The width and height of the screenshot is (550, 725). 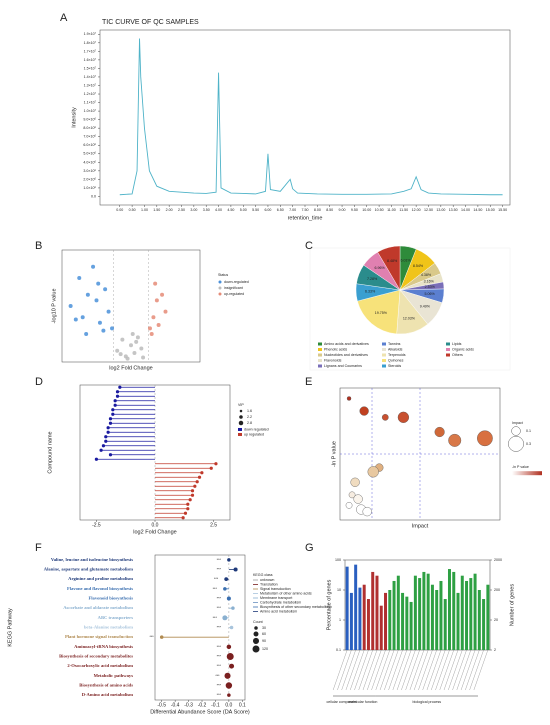 What do you see at coordinates (150, 22) in the screenshot?
I see `chart-title: TIC CURVE OF QC SAMPLES` at bounding box center [150, 22].